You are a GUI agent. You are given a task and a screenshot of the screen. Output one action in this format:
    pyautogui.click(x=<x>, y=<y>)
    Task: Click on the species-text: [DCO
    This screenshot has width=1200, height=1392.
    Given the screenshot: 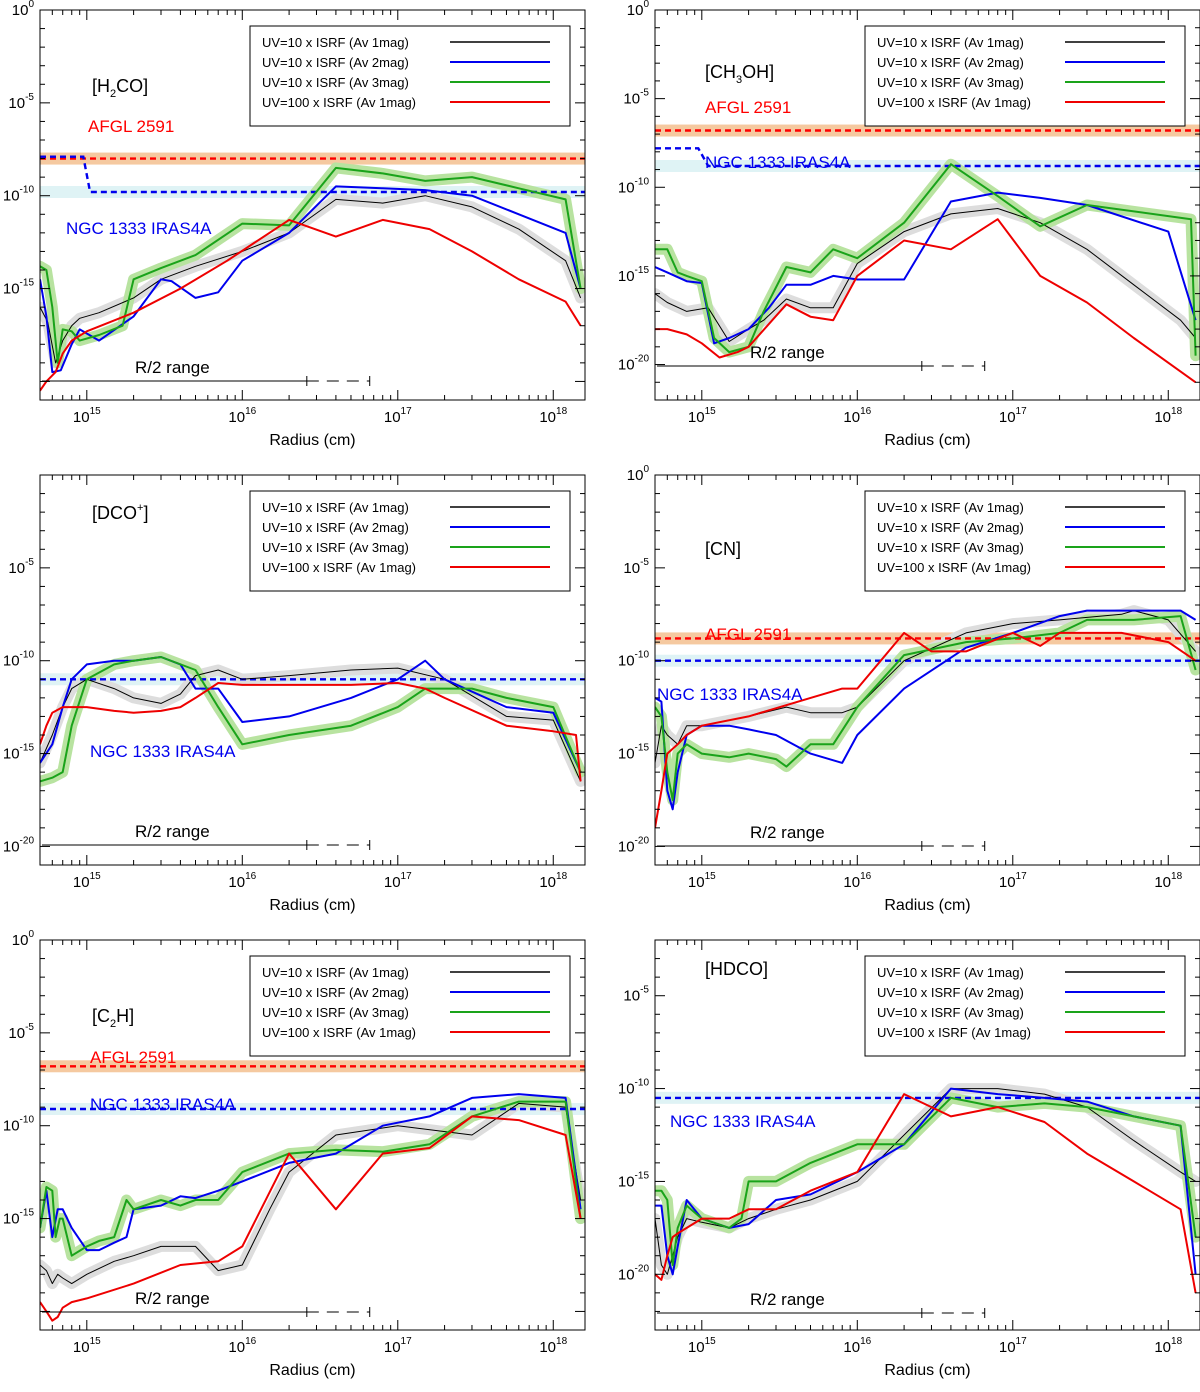 What is the action you would take?
    pyautogui.click(x=114, y=513)
    